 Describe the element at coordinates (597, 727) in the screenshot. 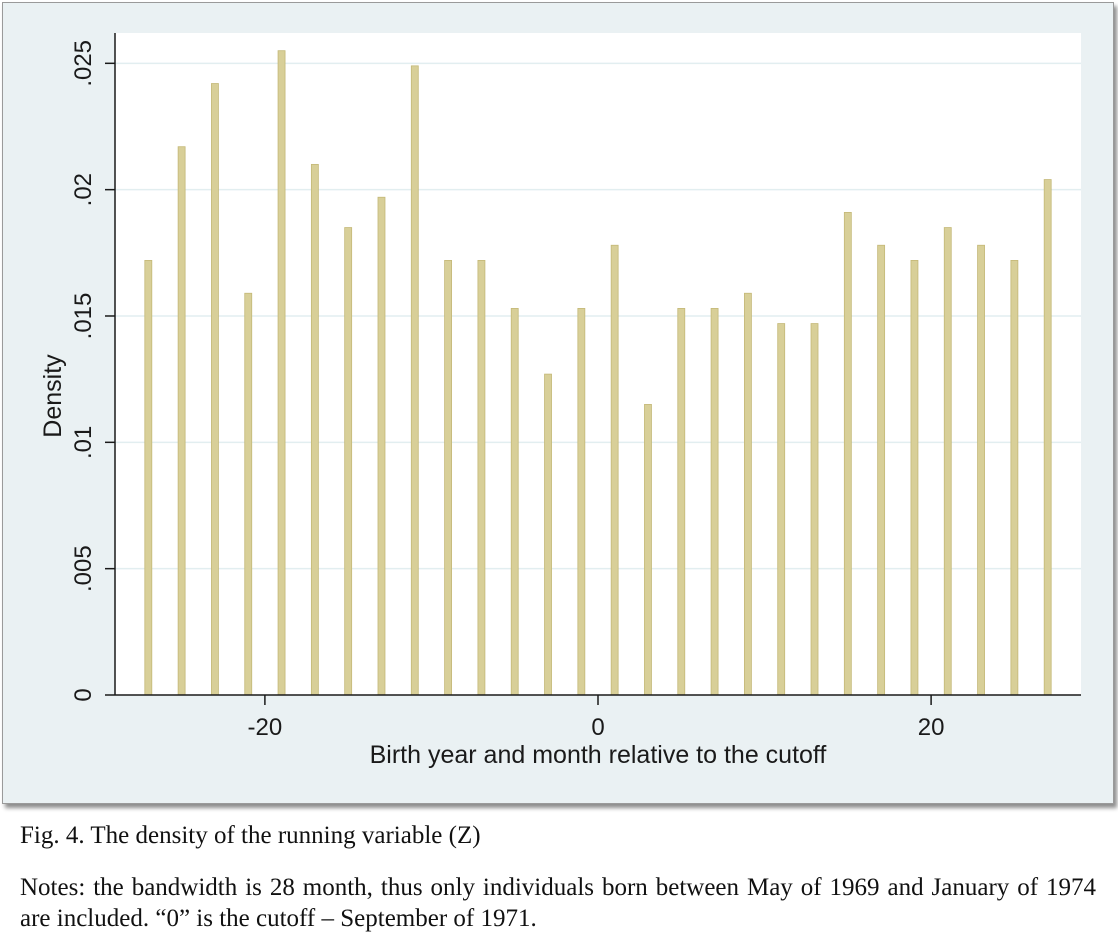

I see `x-tick-label: 0` at that location.